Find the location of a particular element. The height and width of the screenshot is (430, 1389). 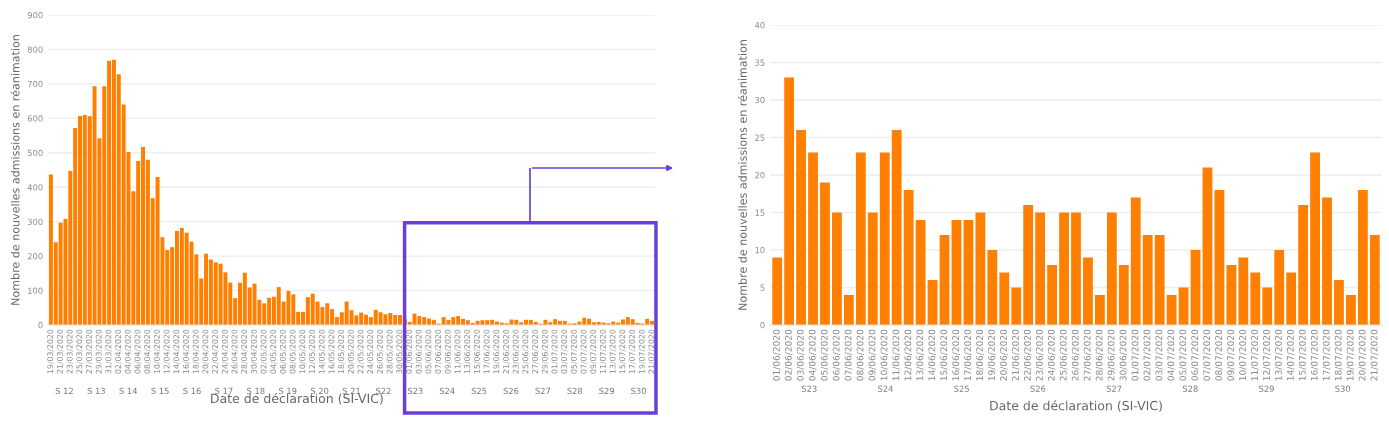

x-tick-label: 15/07/2020 is located at coordinates (1302, 355).